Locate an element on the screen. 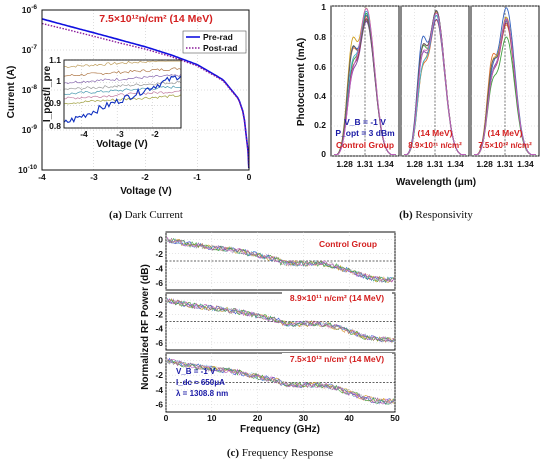 The height and width of the screenshot is (461, 550). inset-ratio-lines is located at coordinates (122, 92).